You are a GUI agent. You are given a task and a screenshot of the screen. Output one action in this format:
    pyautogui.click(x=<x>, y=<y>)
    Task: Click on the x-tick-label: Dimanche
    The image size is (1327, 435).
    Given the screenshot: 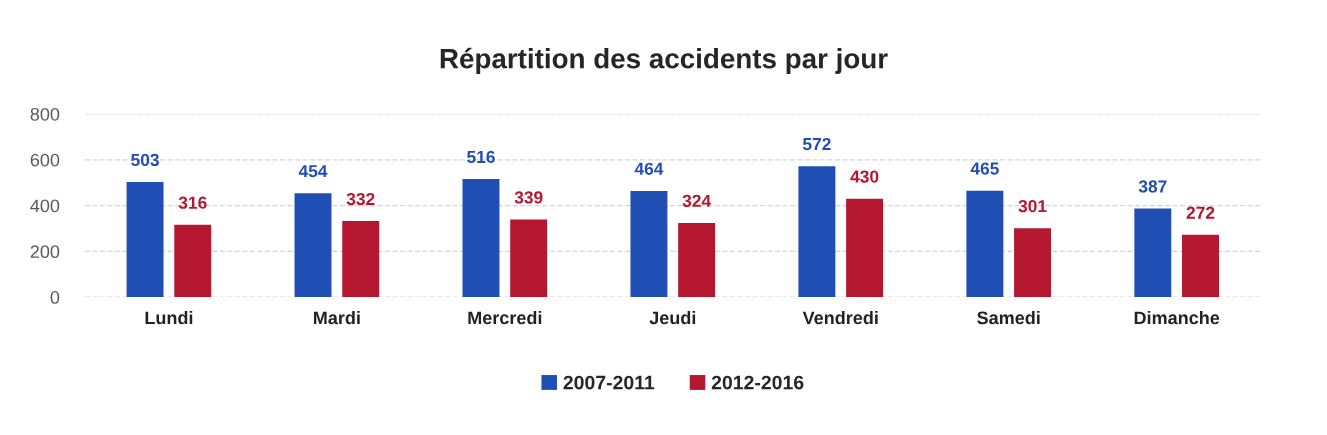 What is the action you would take?
    pyautogui.click(x=1177, y=317)
    